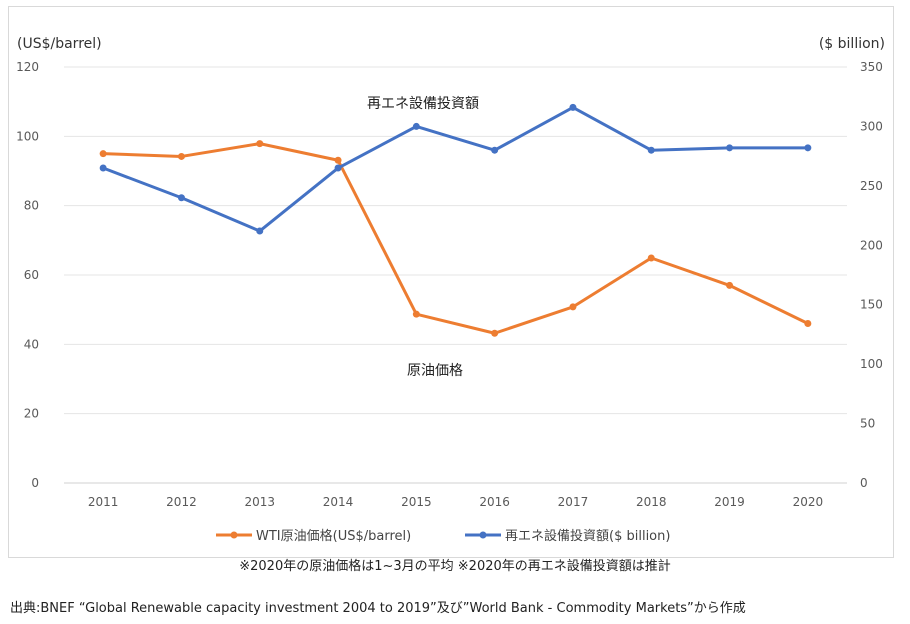 The width and height of the screenshot is (910, 624). I want to click on legend-label-renewable: 再エネ設備投資額($ billion), so click(587, 536).